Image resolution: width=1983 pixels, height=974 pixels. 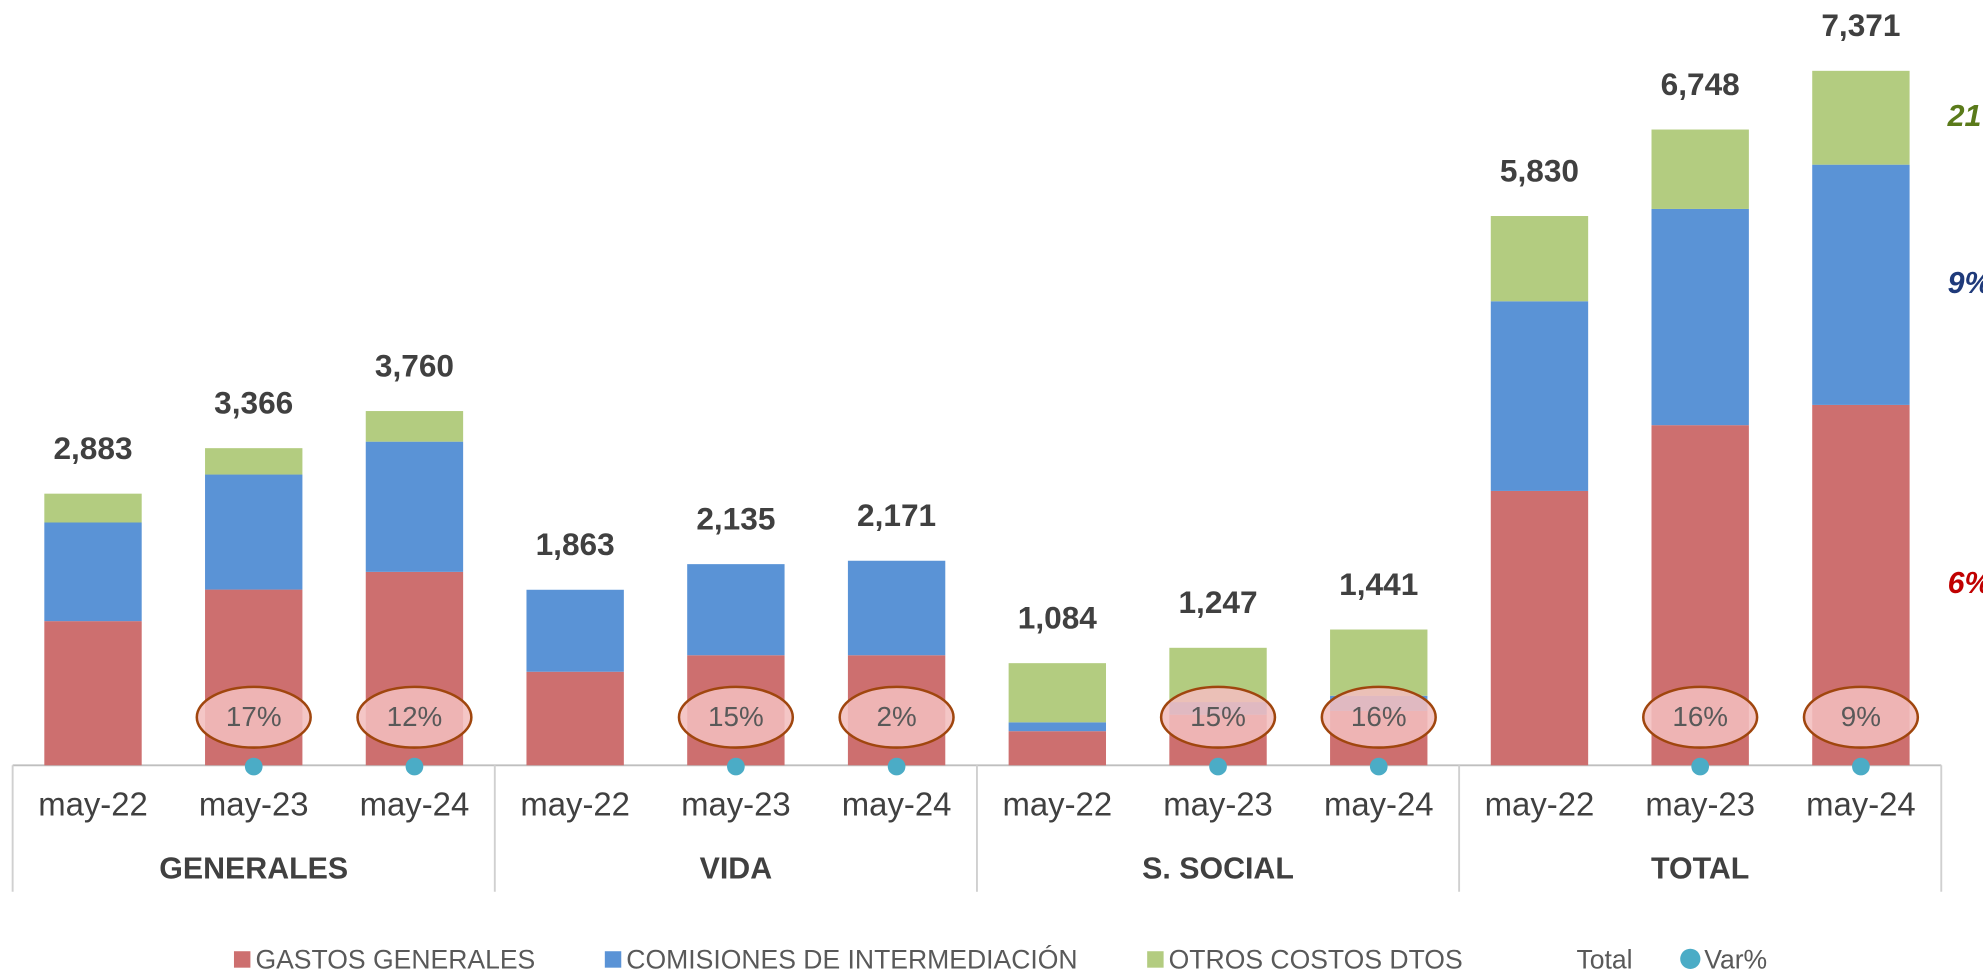 What do you see at coordinates (1217, 602) in the screenshot?
I see `total-label: 1,247` at bounding box center [1217, 602].